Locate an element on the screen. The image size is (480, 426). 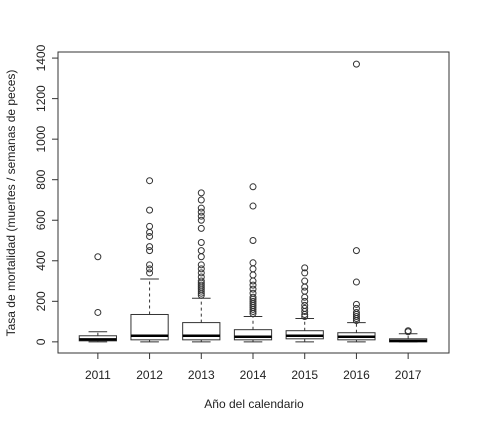
x-tick-label: 2017 is located at coordinates (408, 375).